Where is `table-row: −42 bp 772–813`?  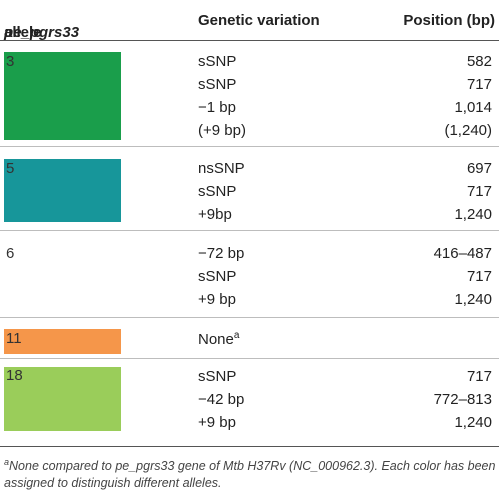 table-row: −42 bp 772–813 is located at coordinates (345, 399).